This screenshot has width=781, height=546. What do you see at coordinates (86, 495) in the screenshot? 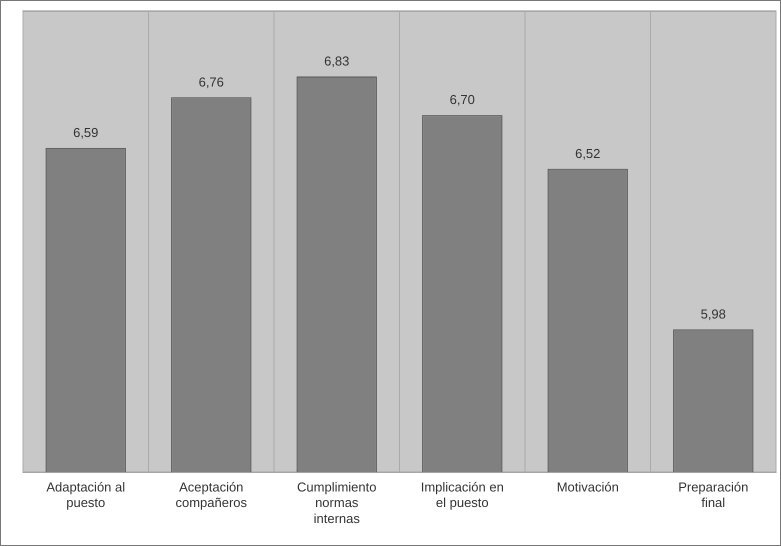
I see `x-tick-label: Adaptación al puesto` at bounding box center [86, 495].